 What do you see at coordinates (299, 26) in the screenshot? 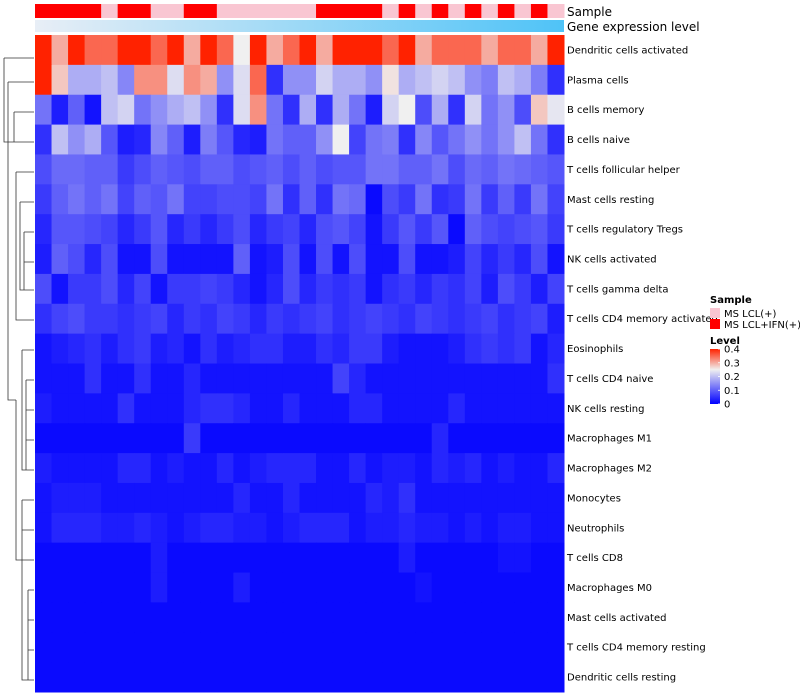
I see `gene-expression-annotation-bar` at bounding box center [299, 26].